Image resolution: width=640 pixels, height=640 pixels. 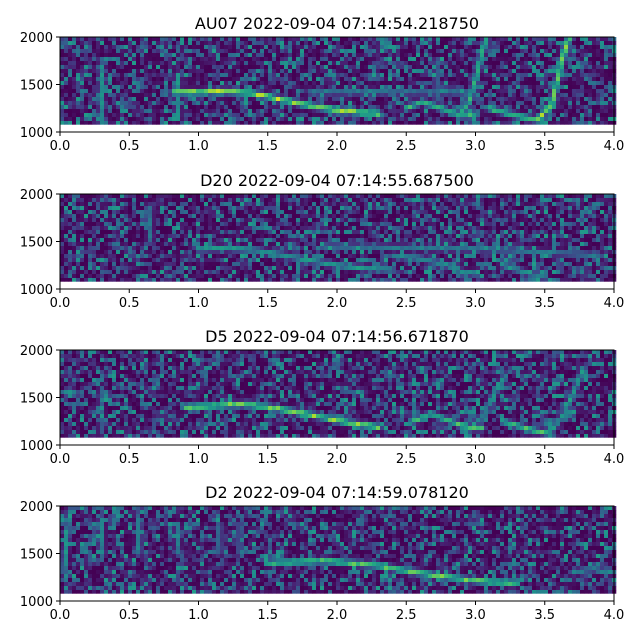 I want to click on panel-title: D20 2022-09-04 07:14:55.687500, so click(x=337, y=180).